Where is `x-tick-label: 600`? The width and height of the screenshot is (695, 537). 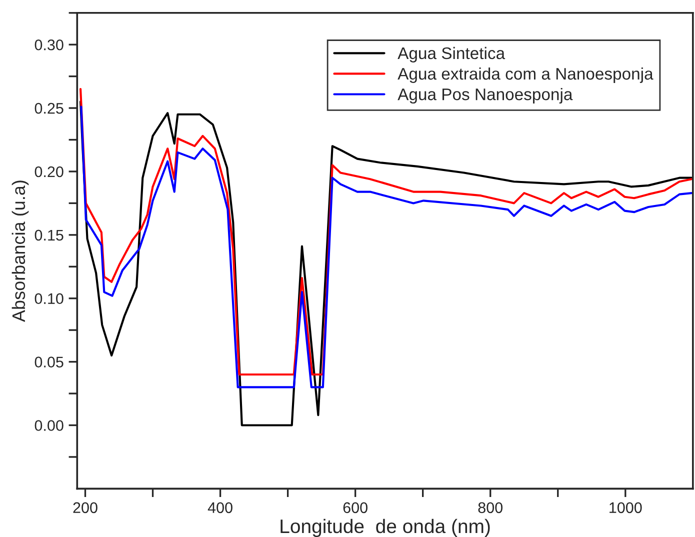
x-tick-label: 600 is located at coordinates (355, 508).